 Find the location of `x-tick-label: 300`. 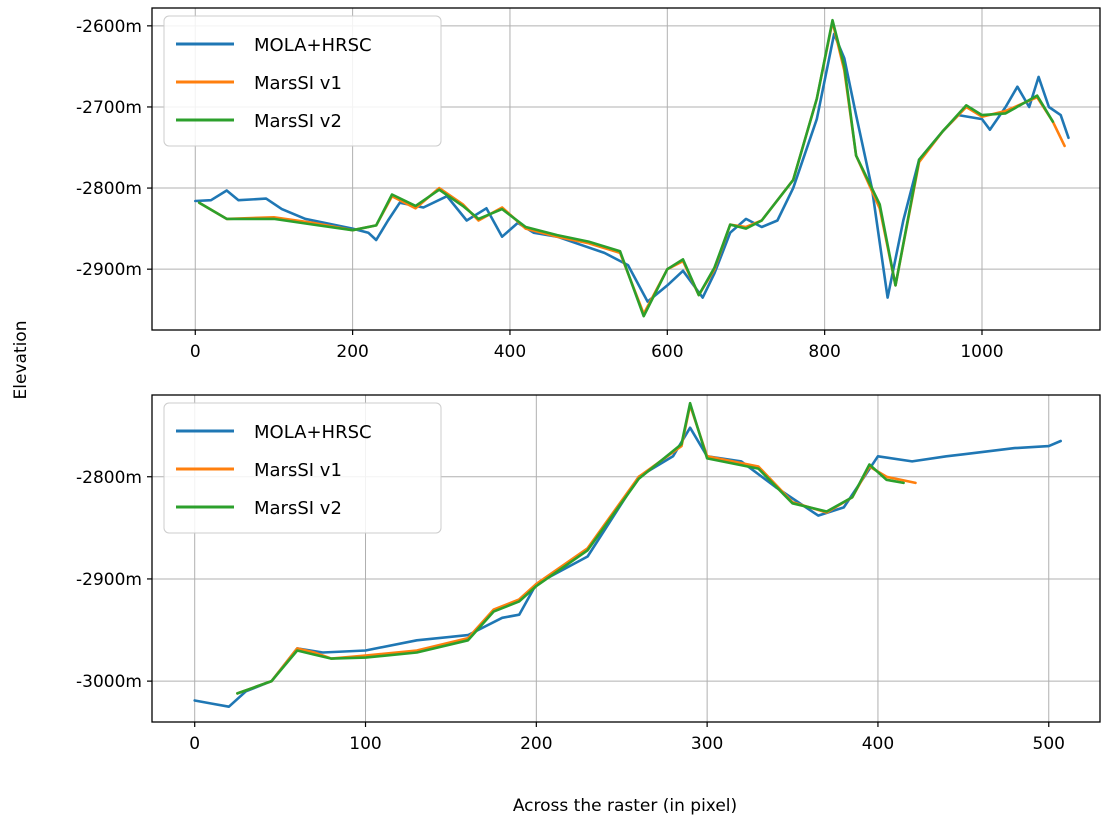

x-tick-label: 300 is located at coordinates (707, 744).